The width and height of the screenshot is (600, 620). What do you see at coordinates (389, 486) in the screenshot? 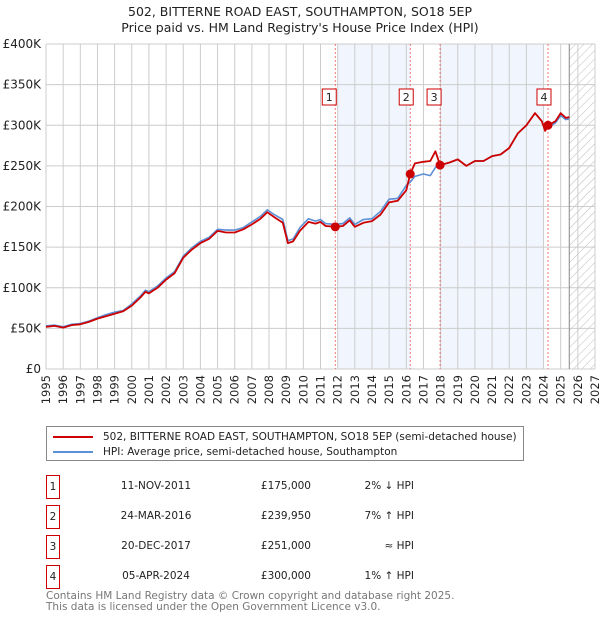
I see `transaction-hpi: 2% ↓ HPI` at bounding box center [389, 486].